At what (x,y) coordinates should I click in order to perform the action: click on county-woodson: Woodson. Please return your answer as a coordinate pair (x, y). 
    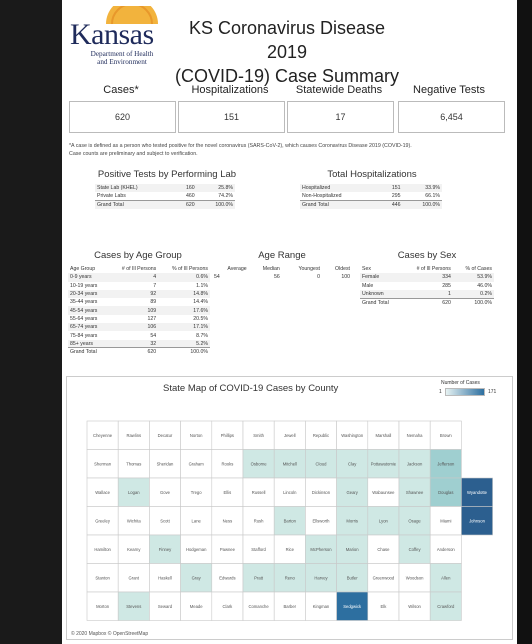
    Looking at the image, I should click on (414, 578).